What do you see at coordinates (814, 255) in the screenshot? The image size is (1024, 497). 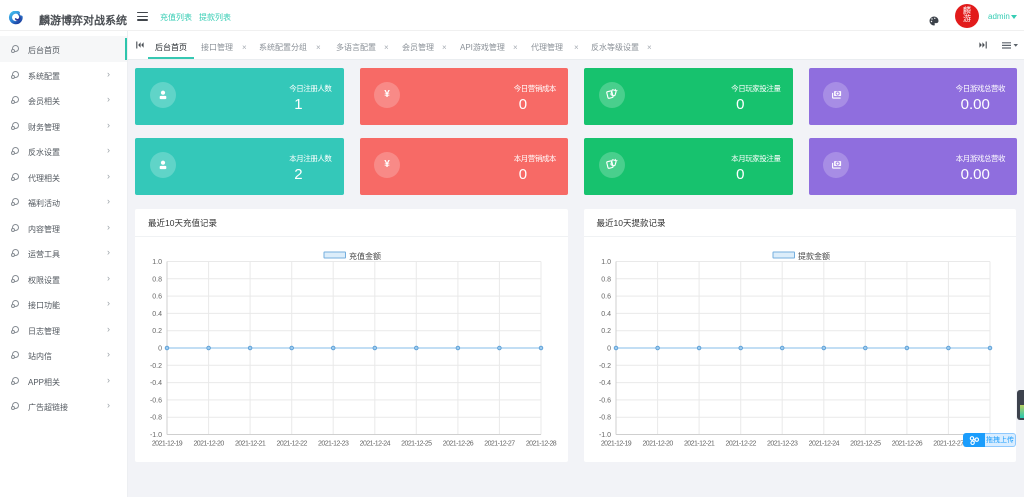 I see `svg-text: 提款金额` at bounding box center [814, 255].